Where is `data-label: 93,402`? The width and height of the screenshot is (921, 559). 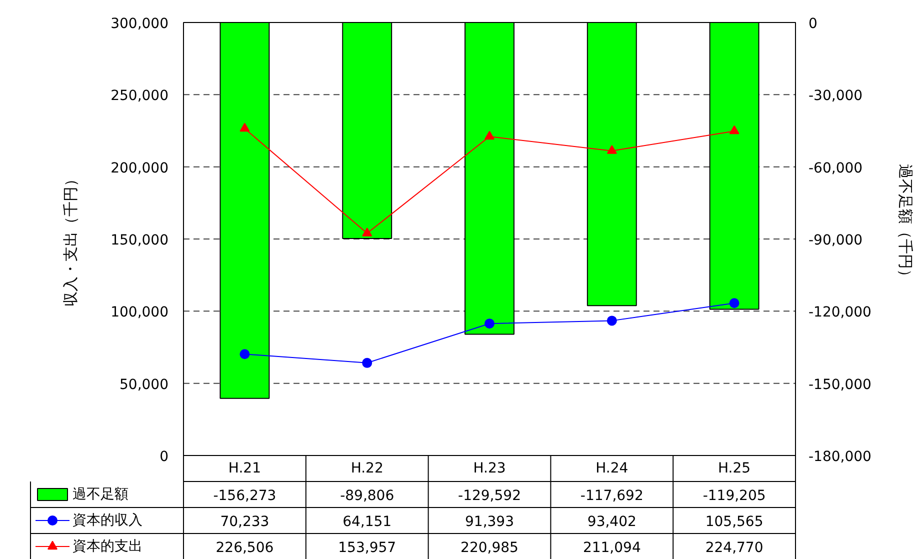 data-label: 93,402 is located at coordinates (611, 522).